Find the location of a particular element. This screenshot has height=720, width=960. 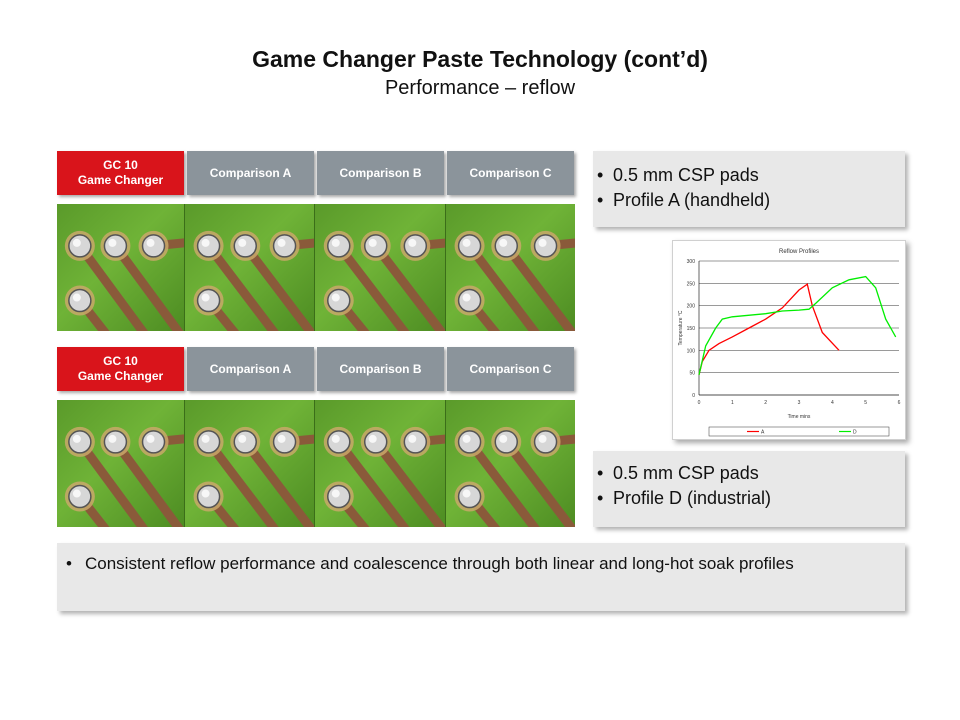

info-item: Profile D (industrial) is located at coordinates (749, 498).